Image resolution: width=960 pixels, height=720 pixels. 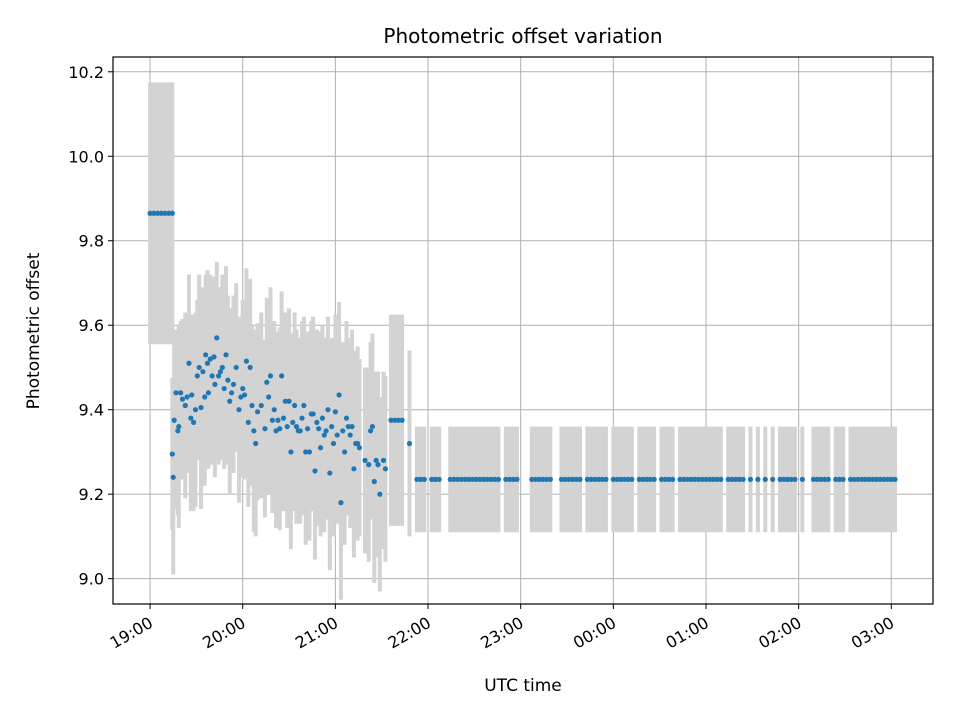 What do you see at coordinates (34, 330) in the screenshot?
I see `y-axis-title: Photometric offset` at bounding box center [34, 330].